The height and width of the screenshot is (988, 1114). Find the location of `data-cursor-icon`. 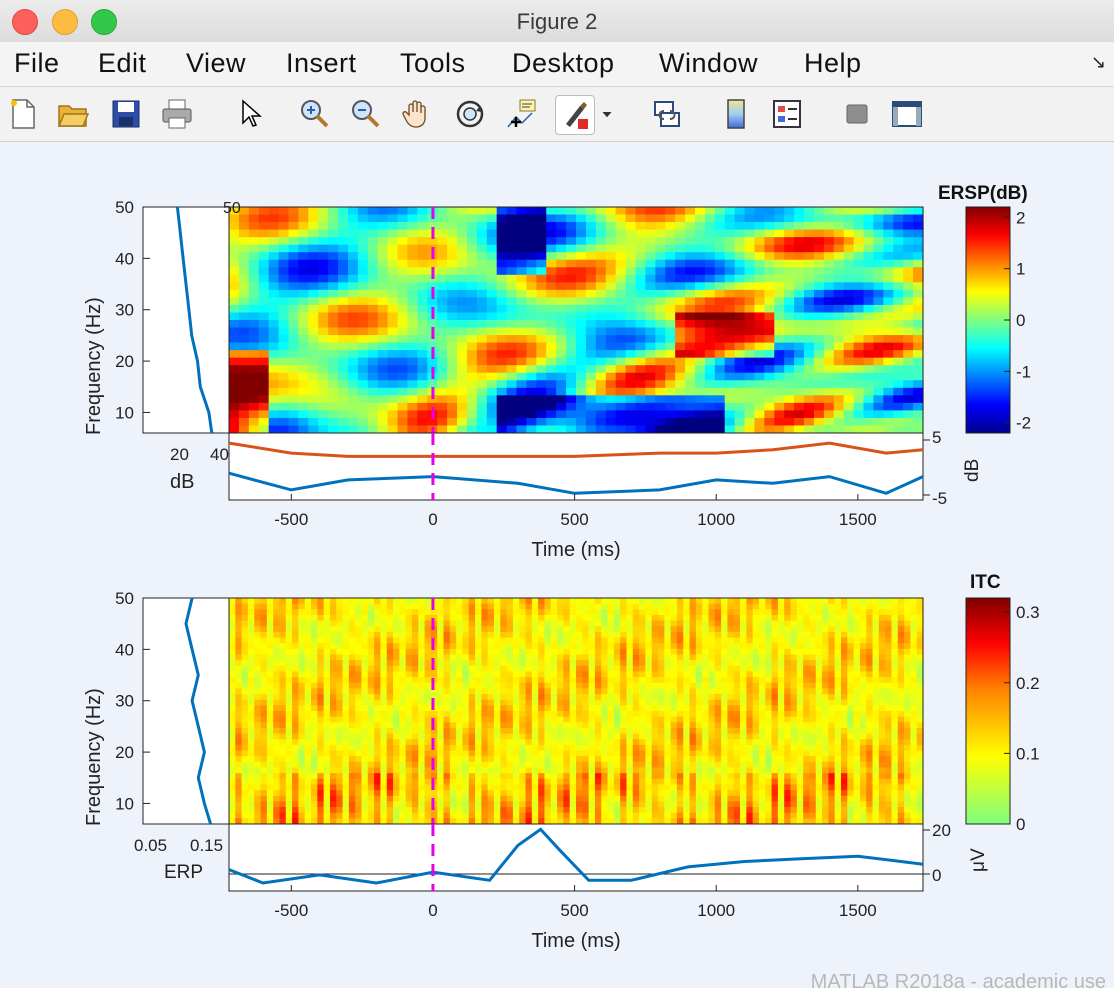

data-cursor-icon is located at coordinates (521, 114).